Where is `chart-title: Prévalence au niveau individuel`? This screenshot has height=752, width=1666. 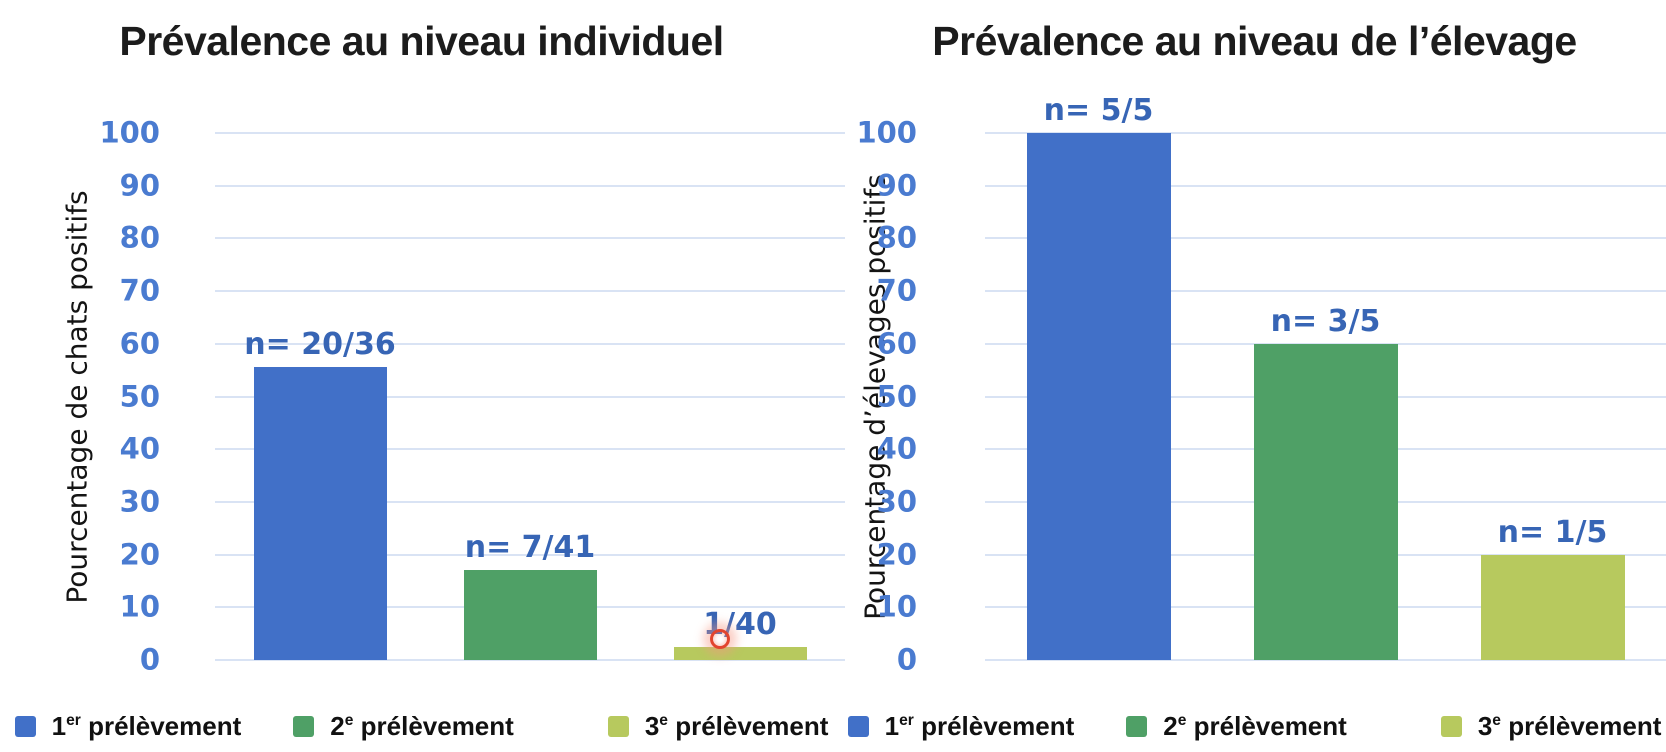
chart-title: Prévalence au niveau individuel is located at coordinates (421, 41).